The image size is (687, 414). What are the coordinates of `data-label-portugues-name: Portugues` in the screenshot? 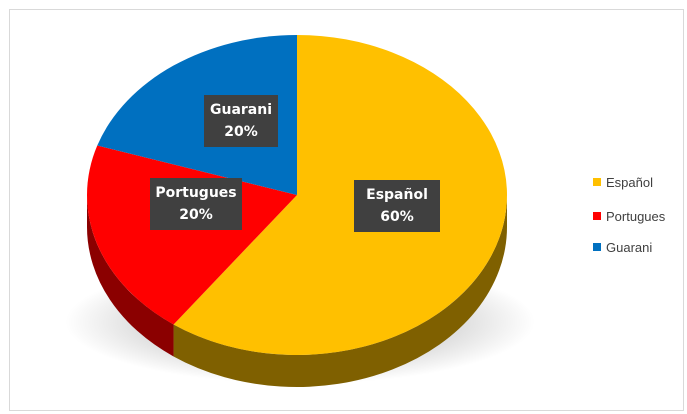 It's located at (195, 193).